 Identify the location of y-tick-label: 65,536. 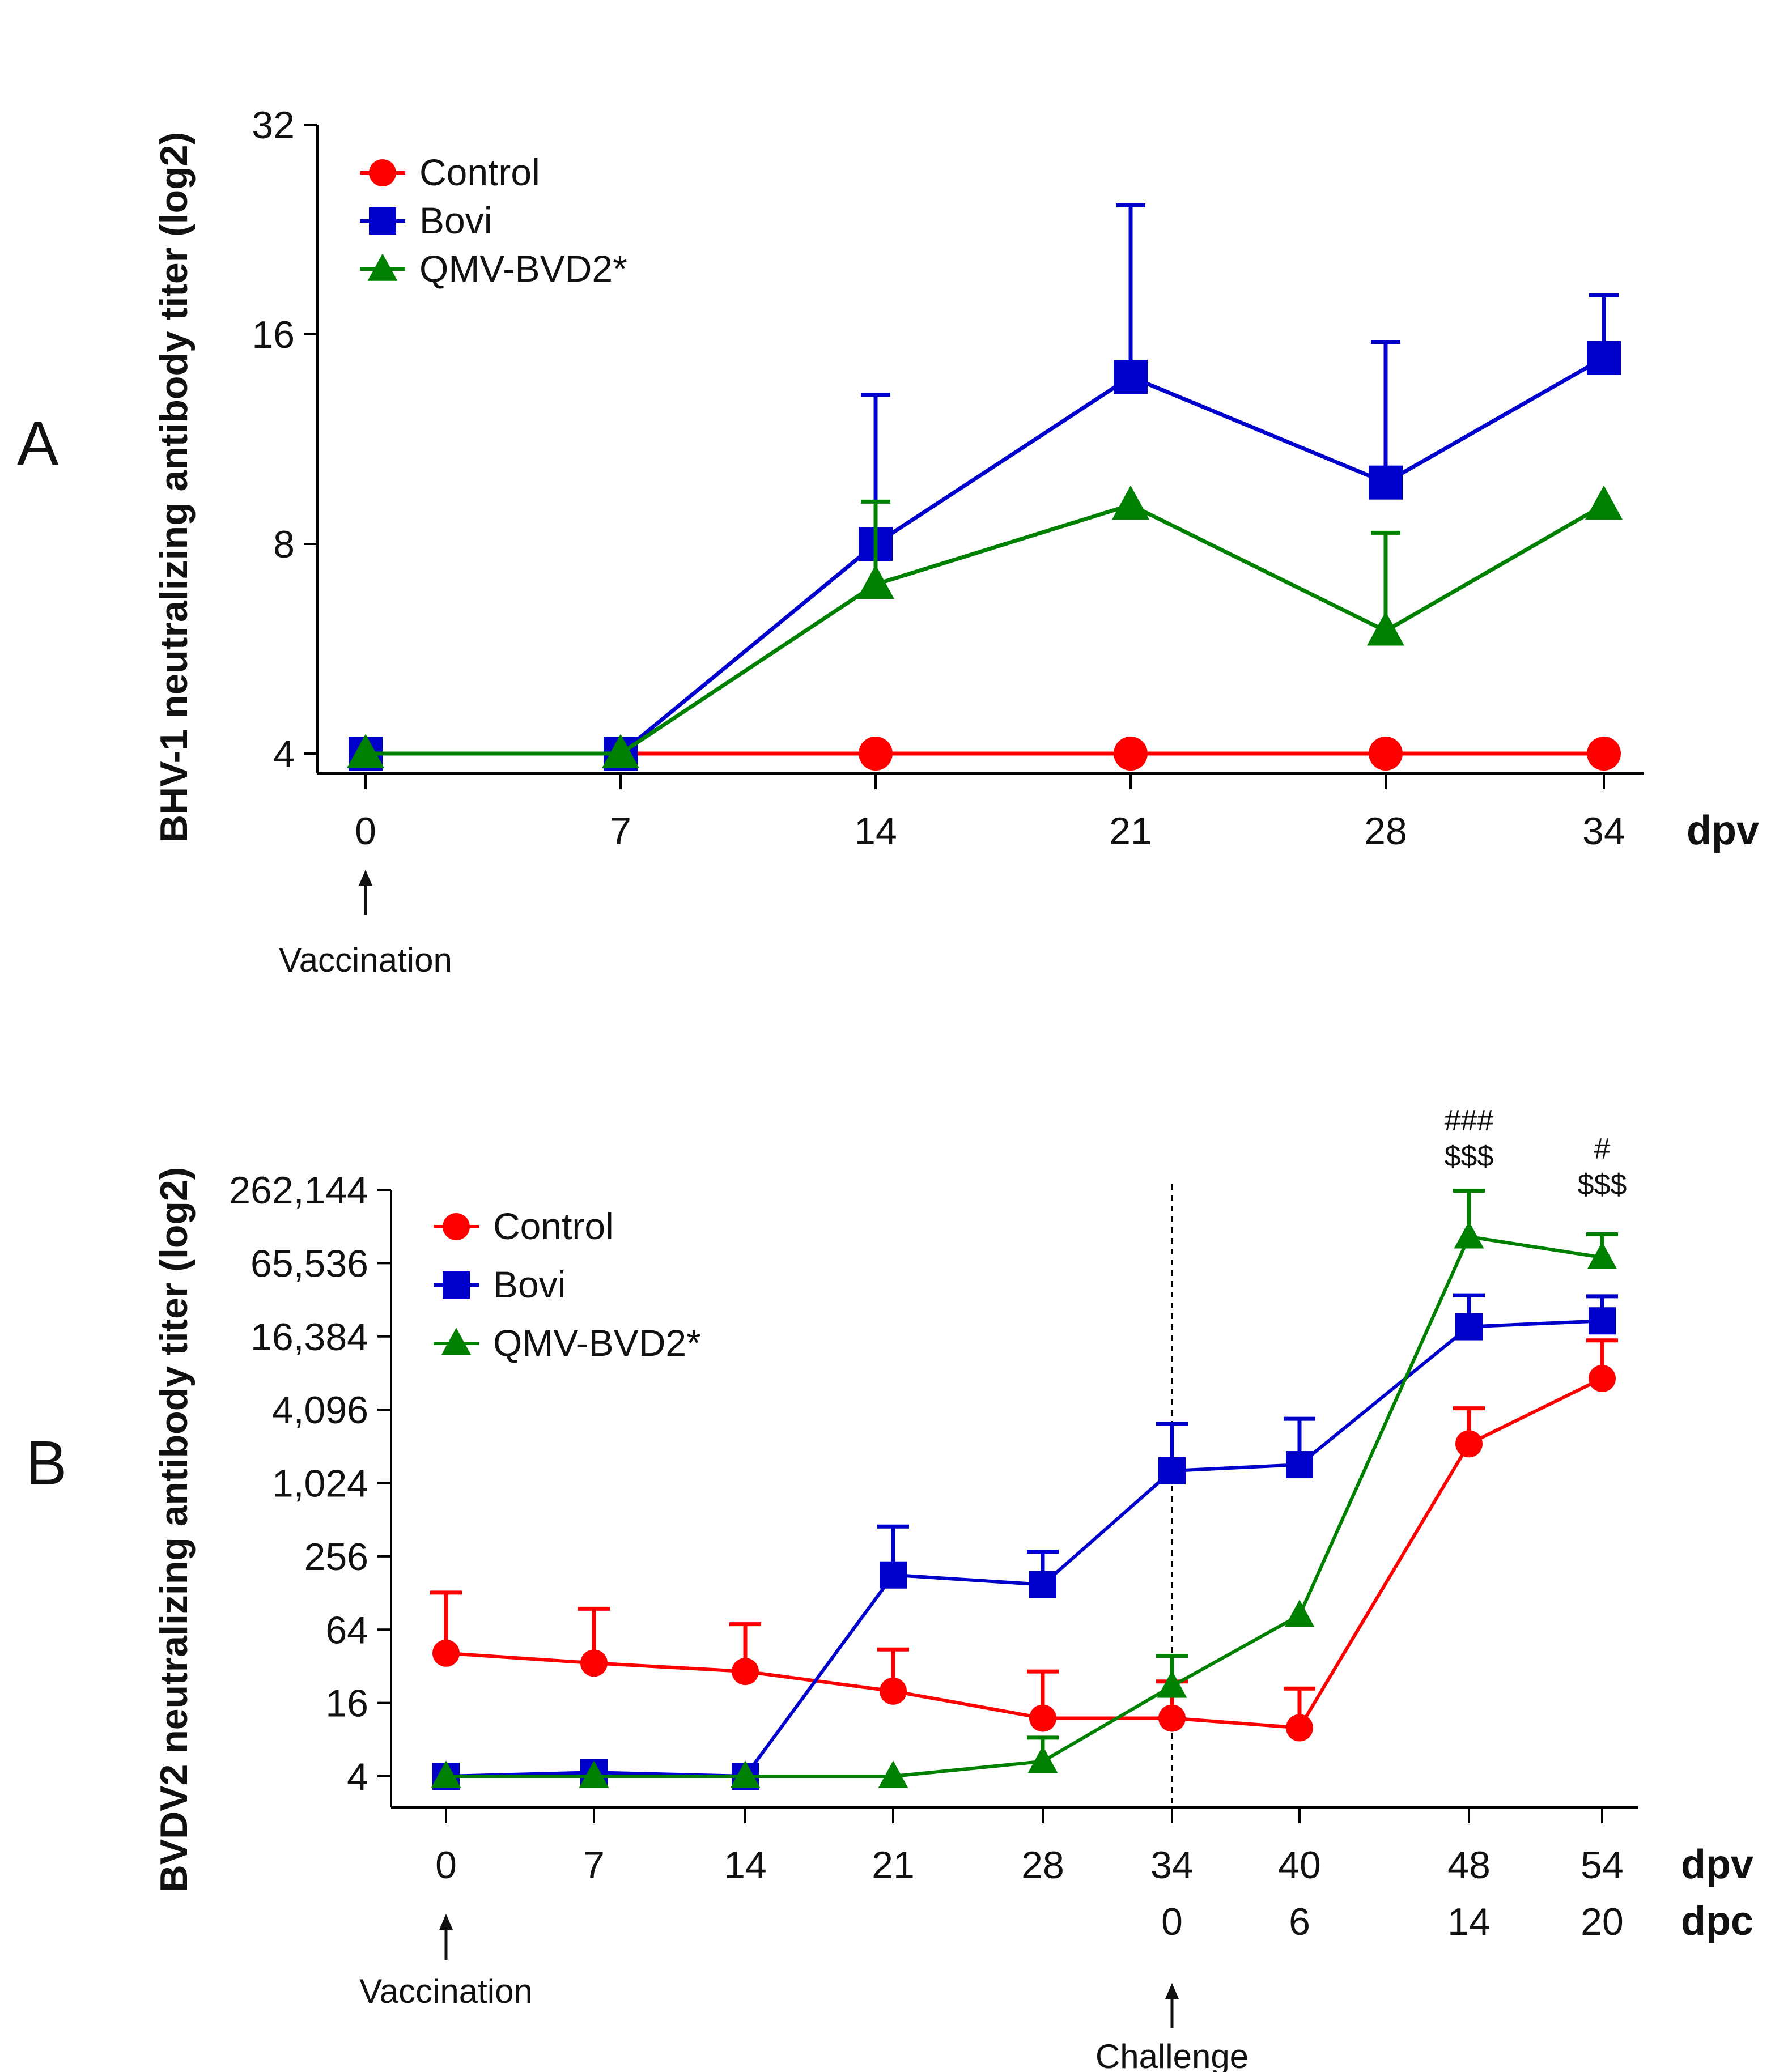
(309, 1263).